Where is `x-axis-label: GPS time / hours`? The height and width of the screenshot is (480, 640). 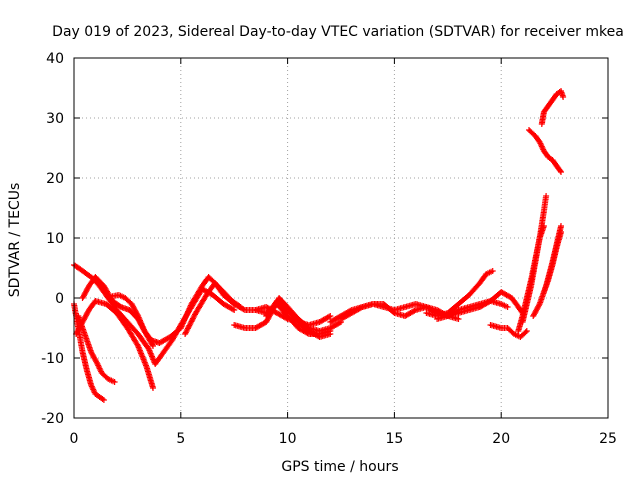 x-axis-label: GPS time / hours is located at coordinates (339, 467).